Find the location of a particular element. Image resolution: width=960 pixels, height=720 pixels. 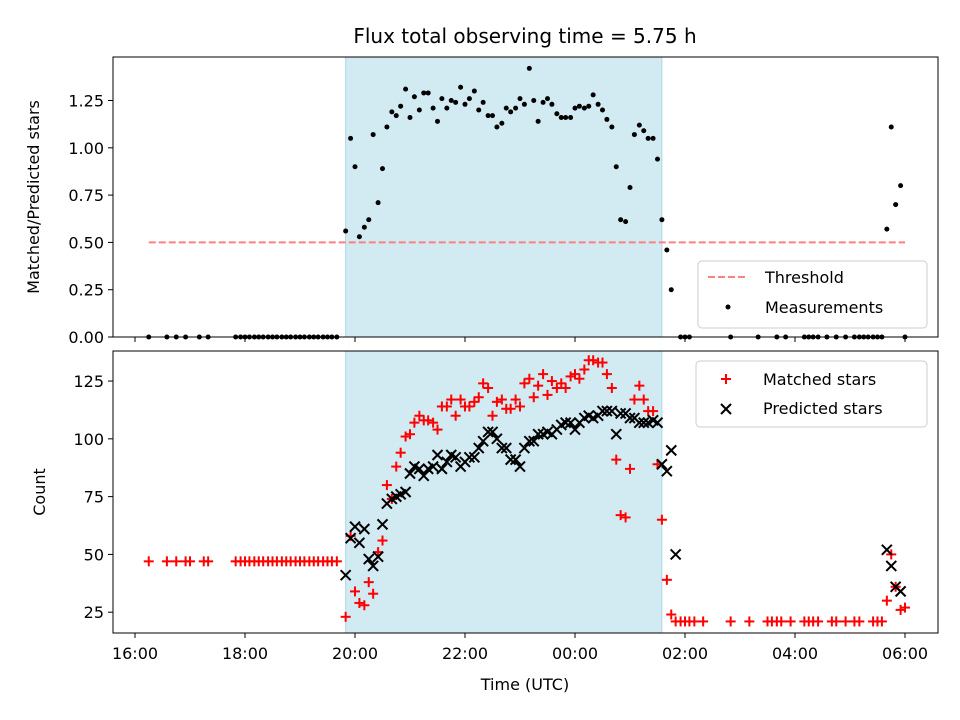

bottom-y-tick-label: 125 is located at coordinates (88, 381).